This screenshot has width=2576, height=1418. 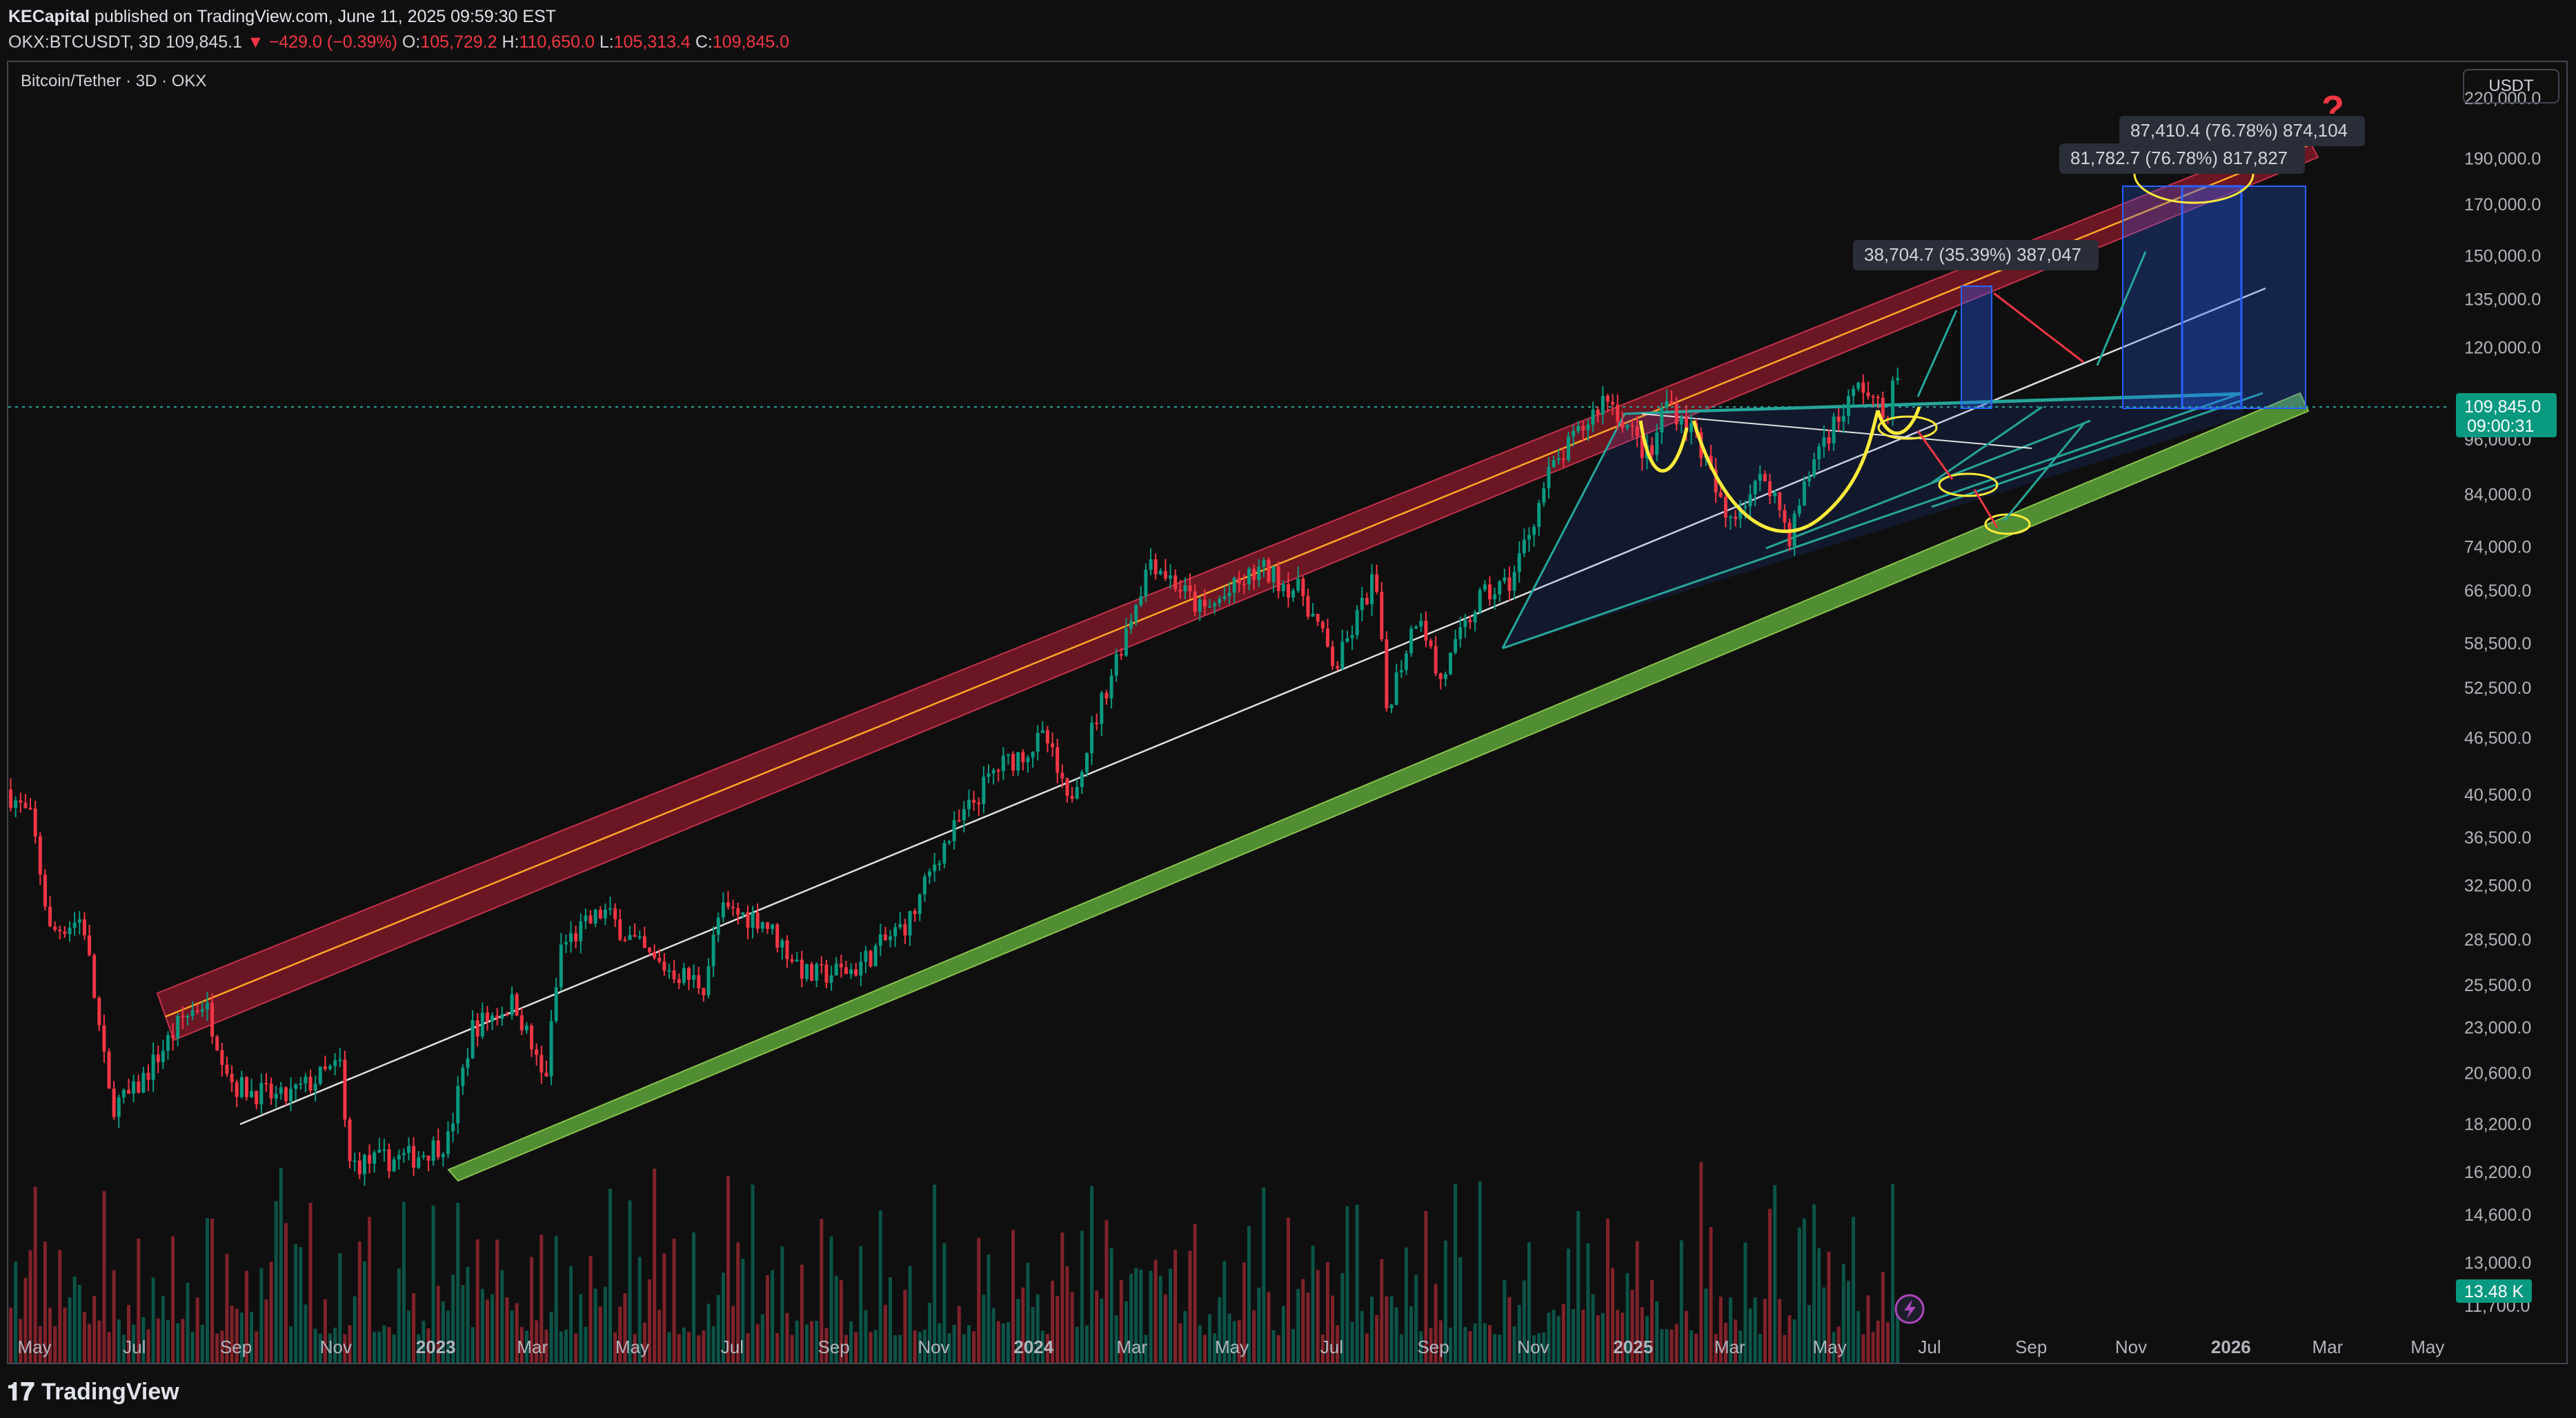 I want to click on y-tick-label: 32,500.0, so click(x=2497, y=885).